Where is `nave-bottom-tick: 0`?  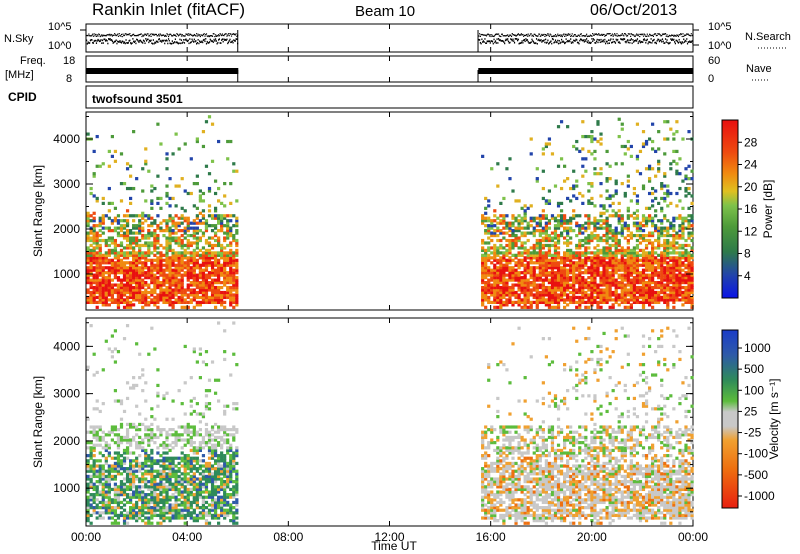
nave-bottom-tick: 0 is located at coordinates (711, 79).